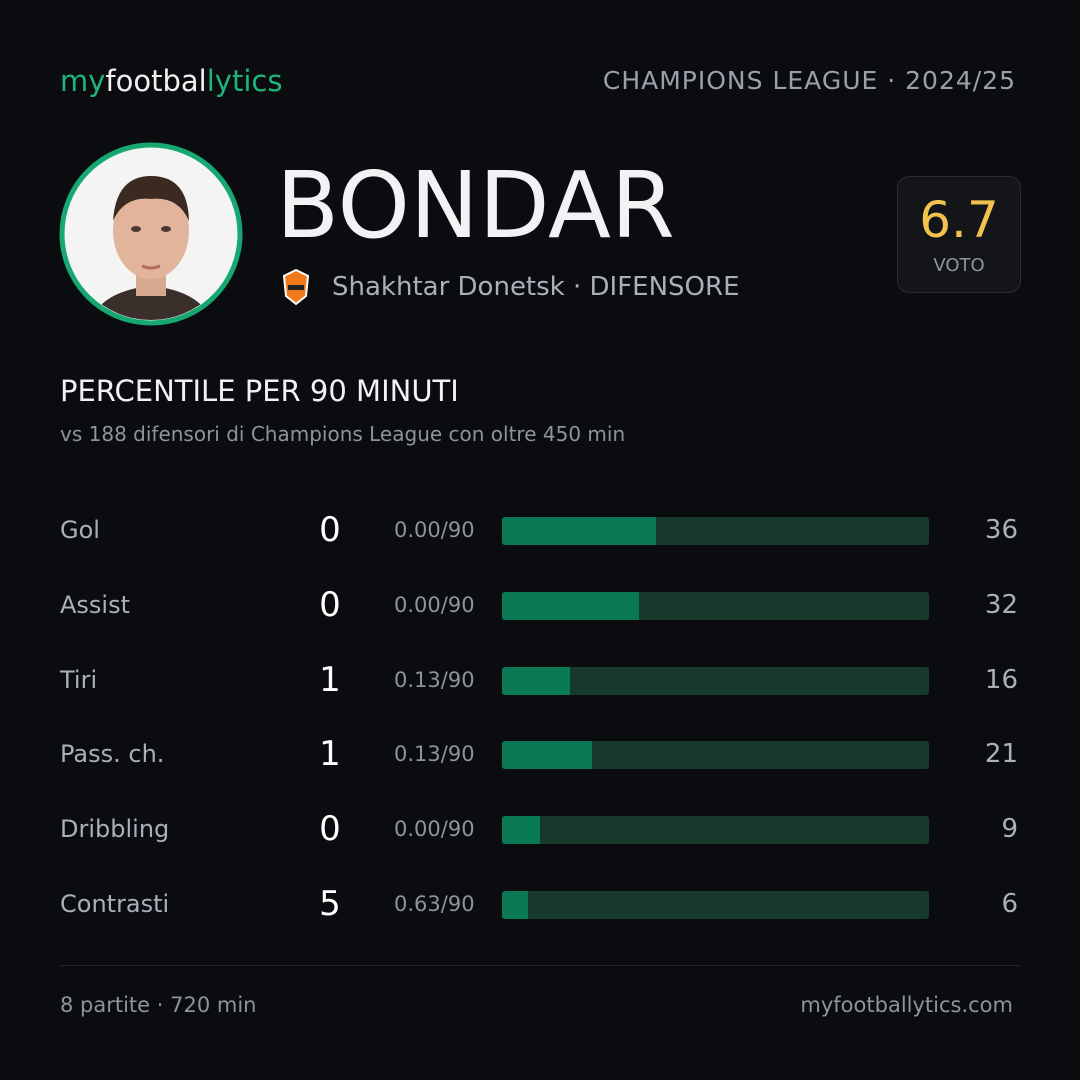 Image resolution: width=1080 pixels, height=1080 pixels. Describe the element at coordinates (244, 81) in the screenshot. I see `brand-part: lytics` at that location.